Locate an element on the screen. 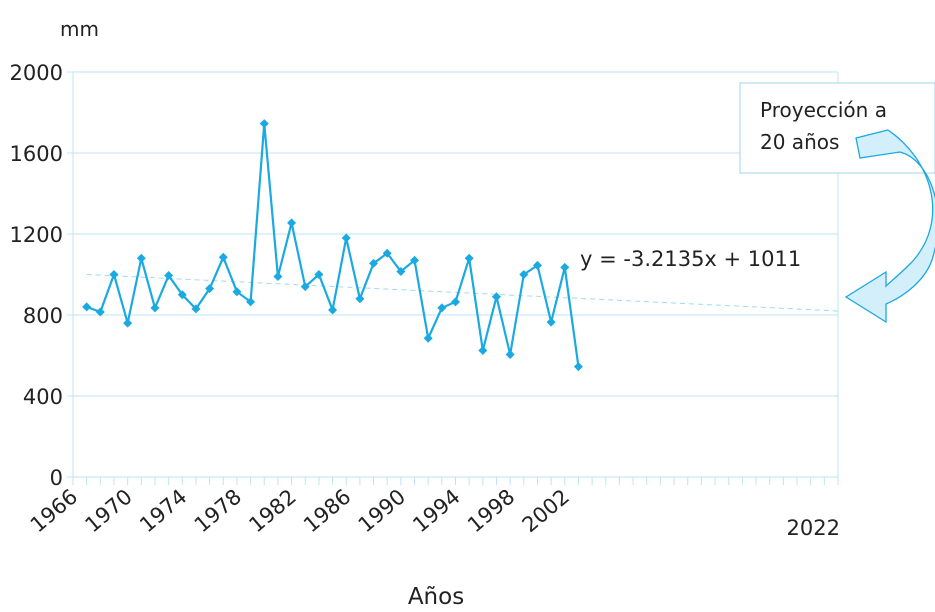 This screenshot has height=612, width=935. x-tick-label: 1982 is located at coordinates (272, 510).